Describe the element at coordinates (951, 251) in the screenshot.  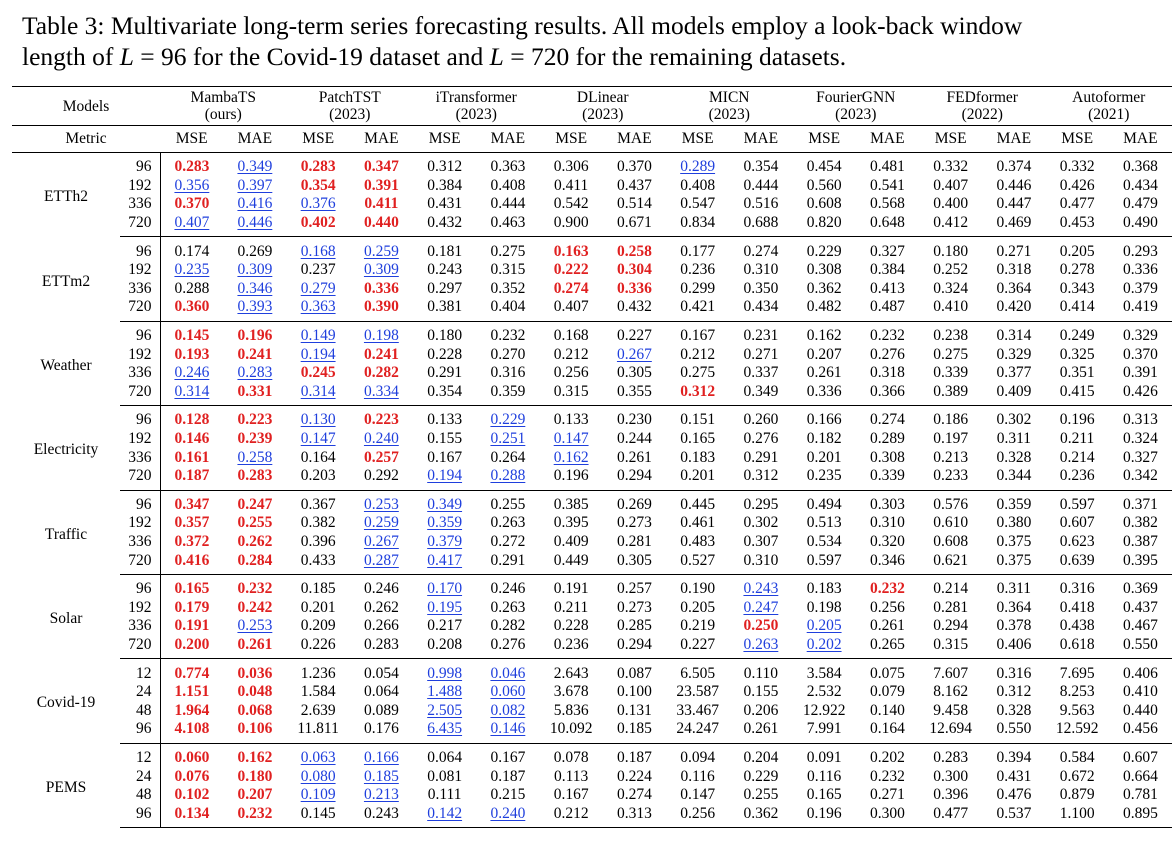
I see `metric-value: 0.180` at that location.